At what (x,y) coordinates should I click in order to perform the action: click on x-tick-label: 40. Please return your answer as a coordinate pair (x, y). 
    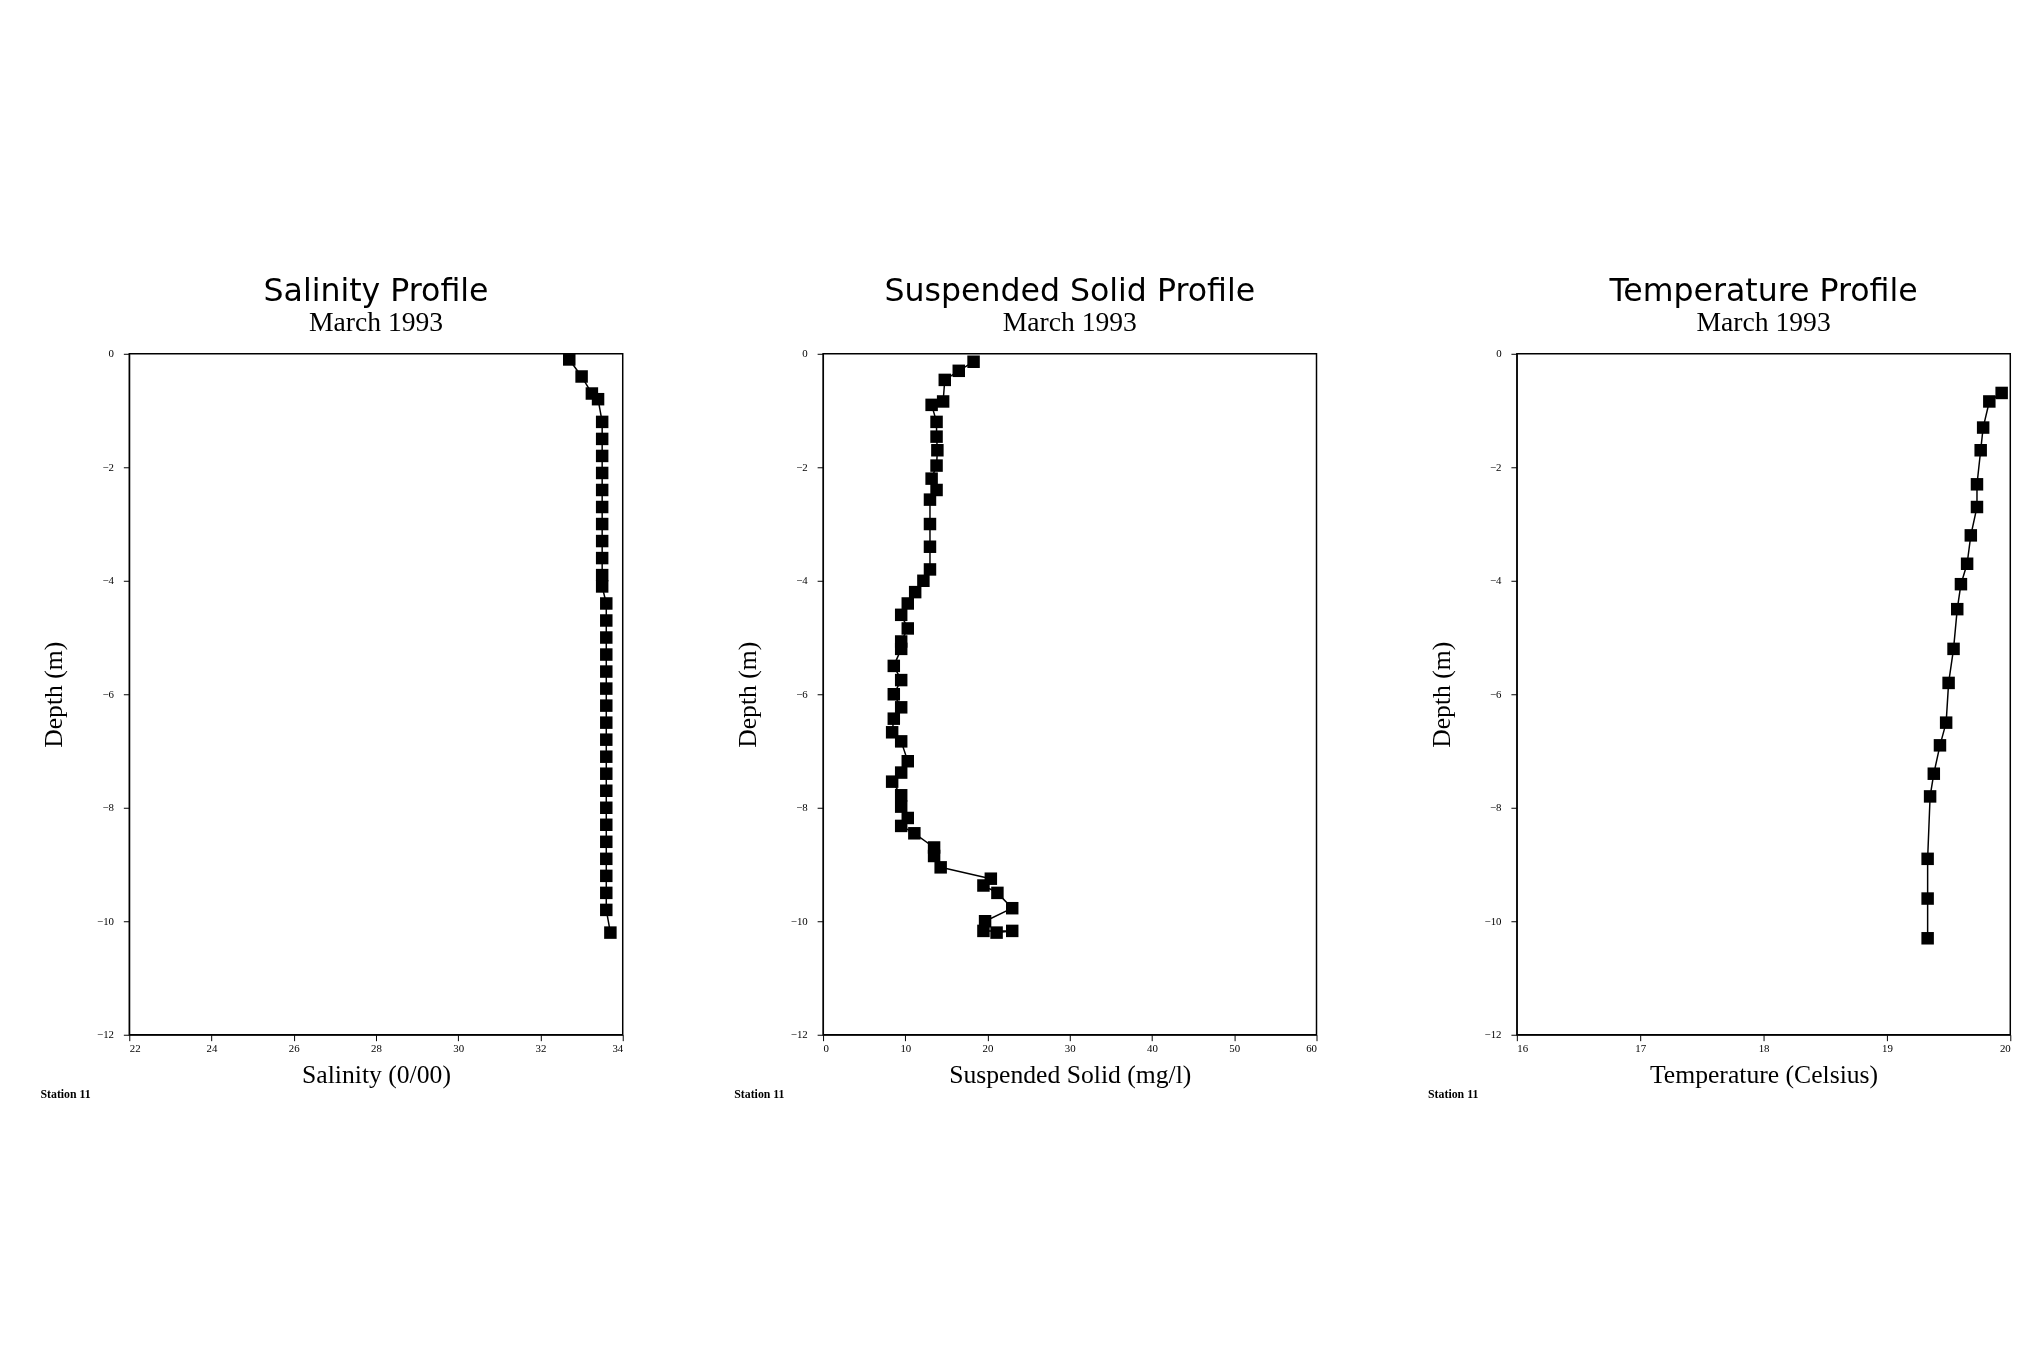
    Looking at the image, I should click on (1153, 1048).